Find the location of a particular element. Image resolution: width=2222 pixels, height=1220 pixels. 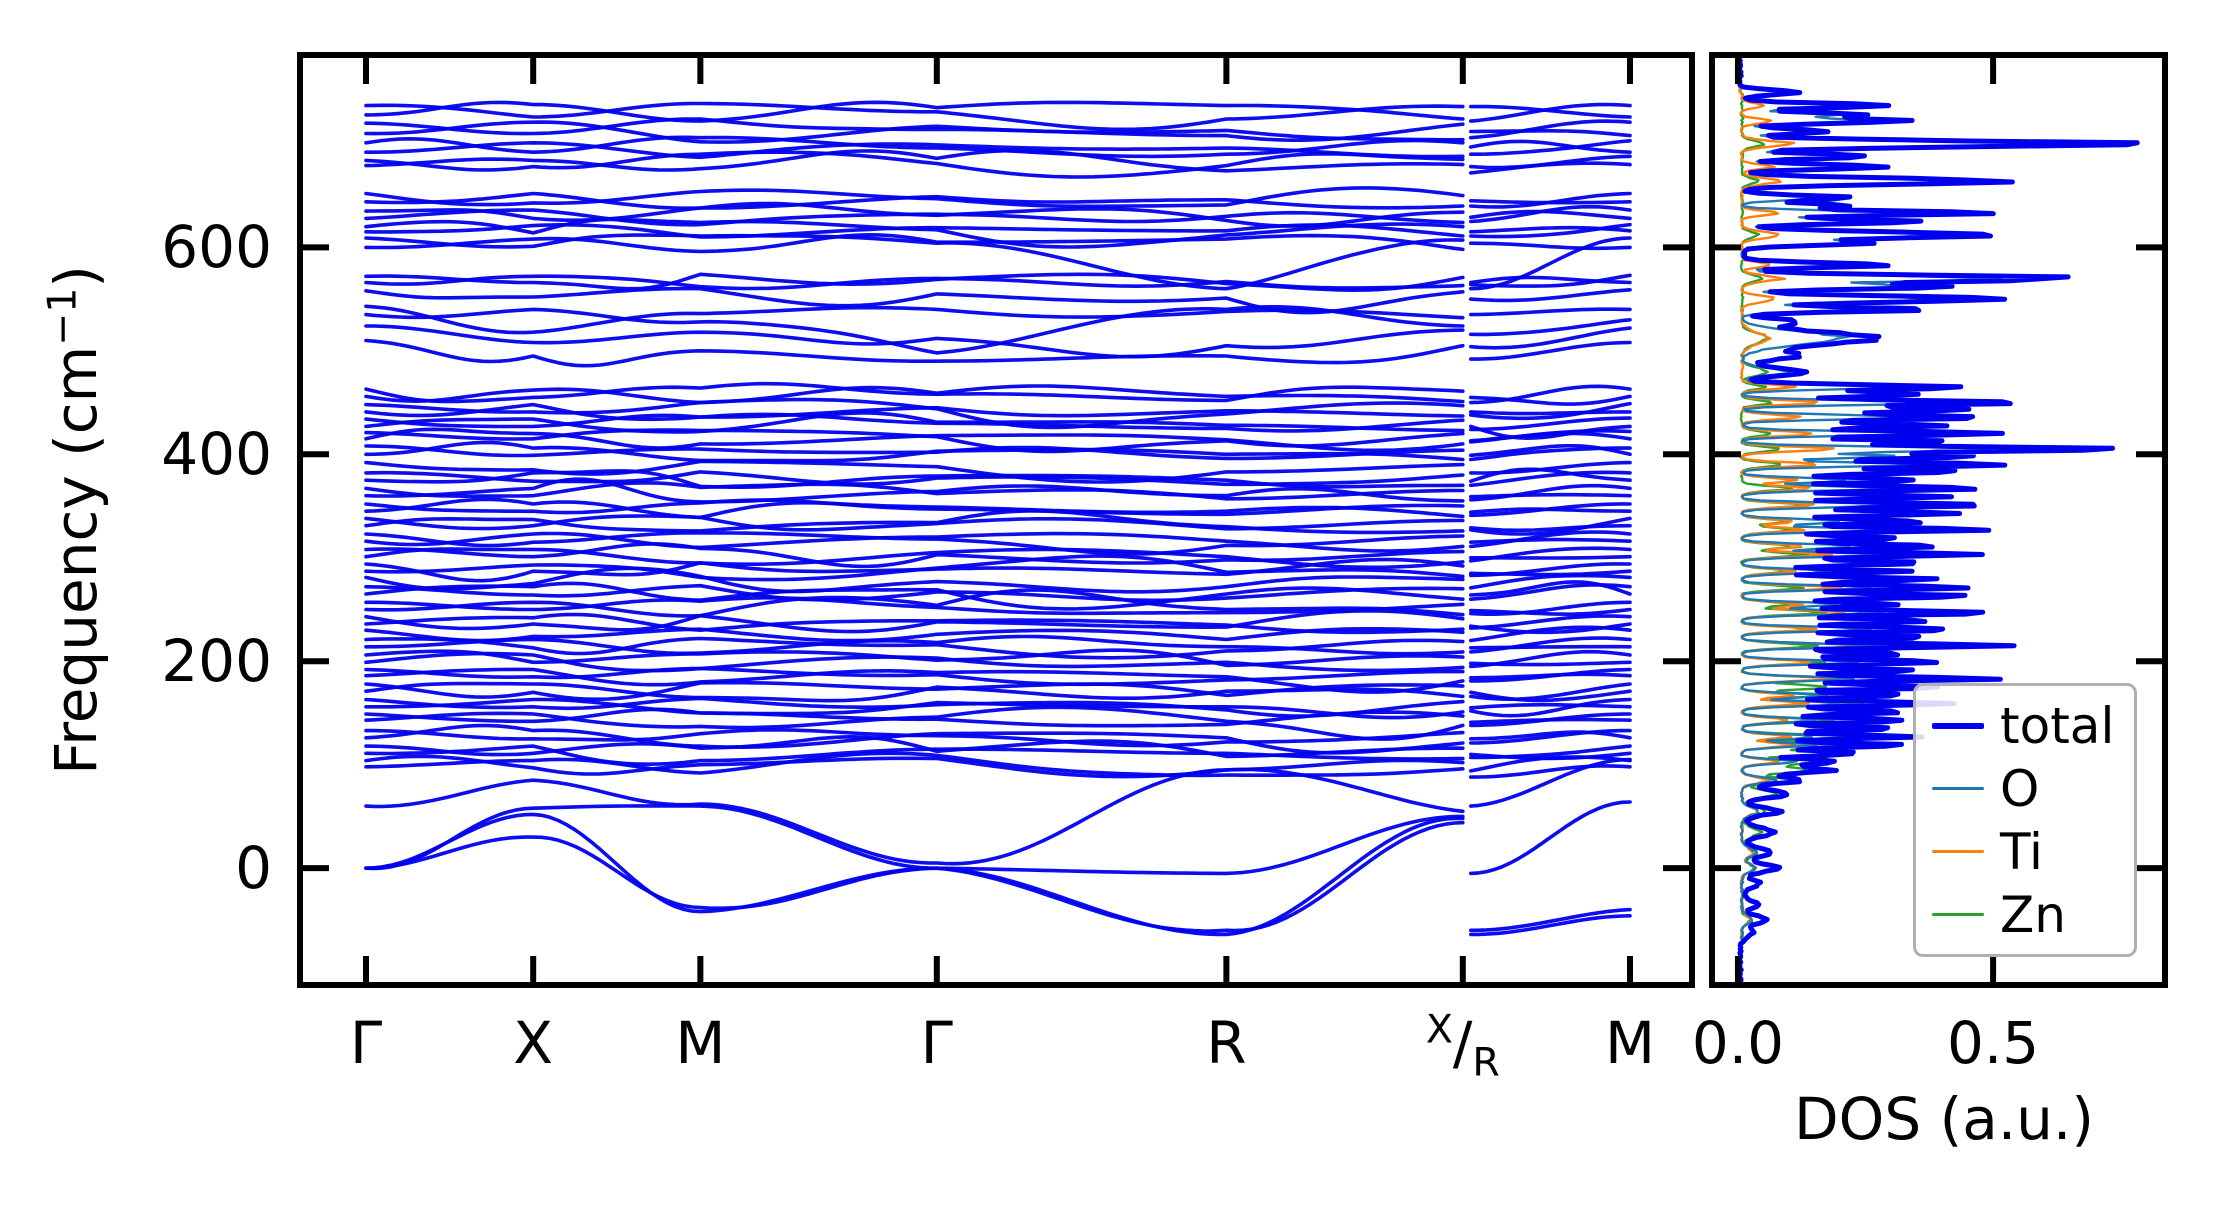

legend-entry-ti: Ti is located at coordinates (2030, 852).